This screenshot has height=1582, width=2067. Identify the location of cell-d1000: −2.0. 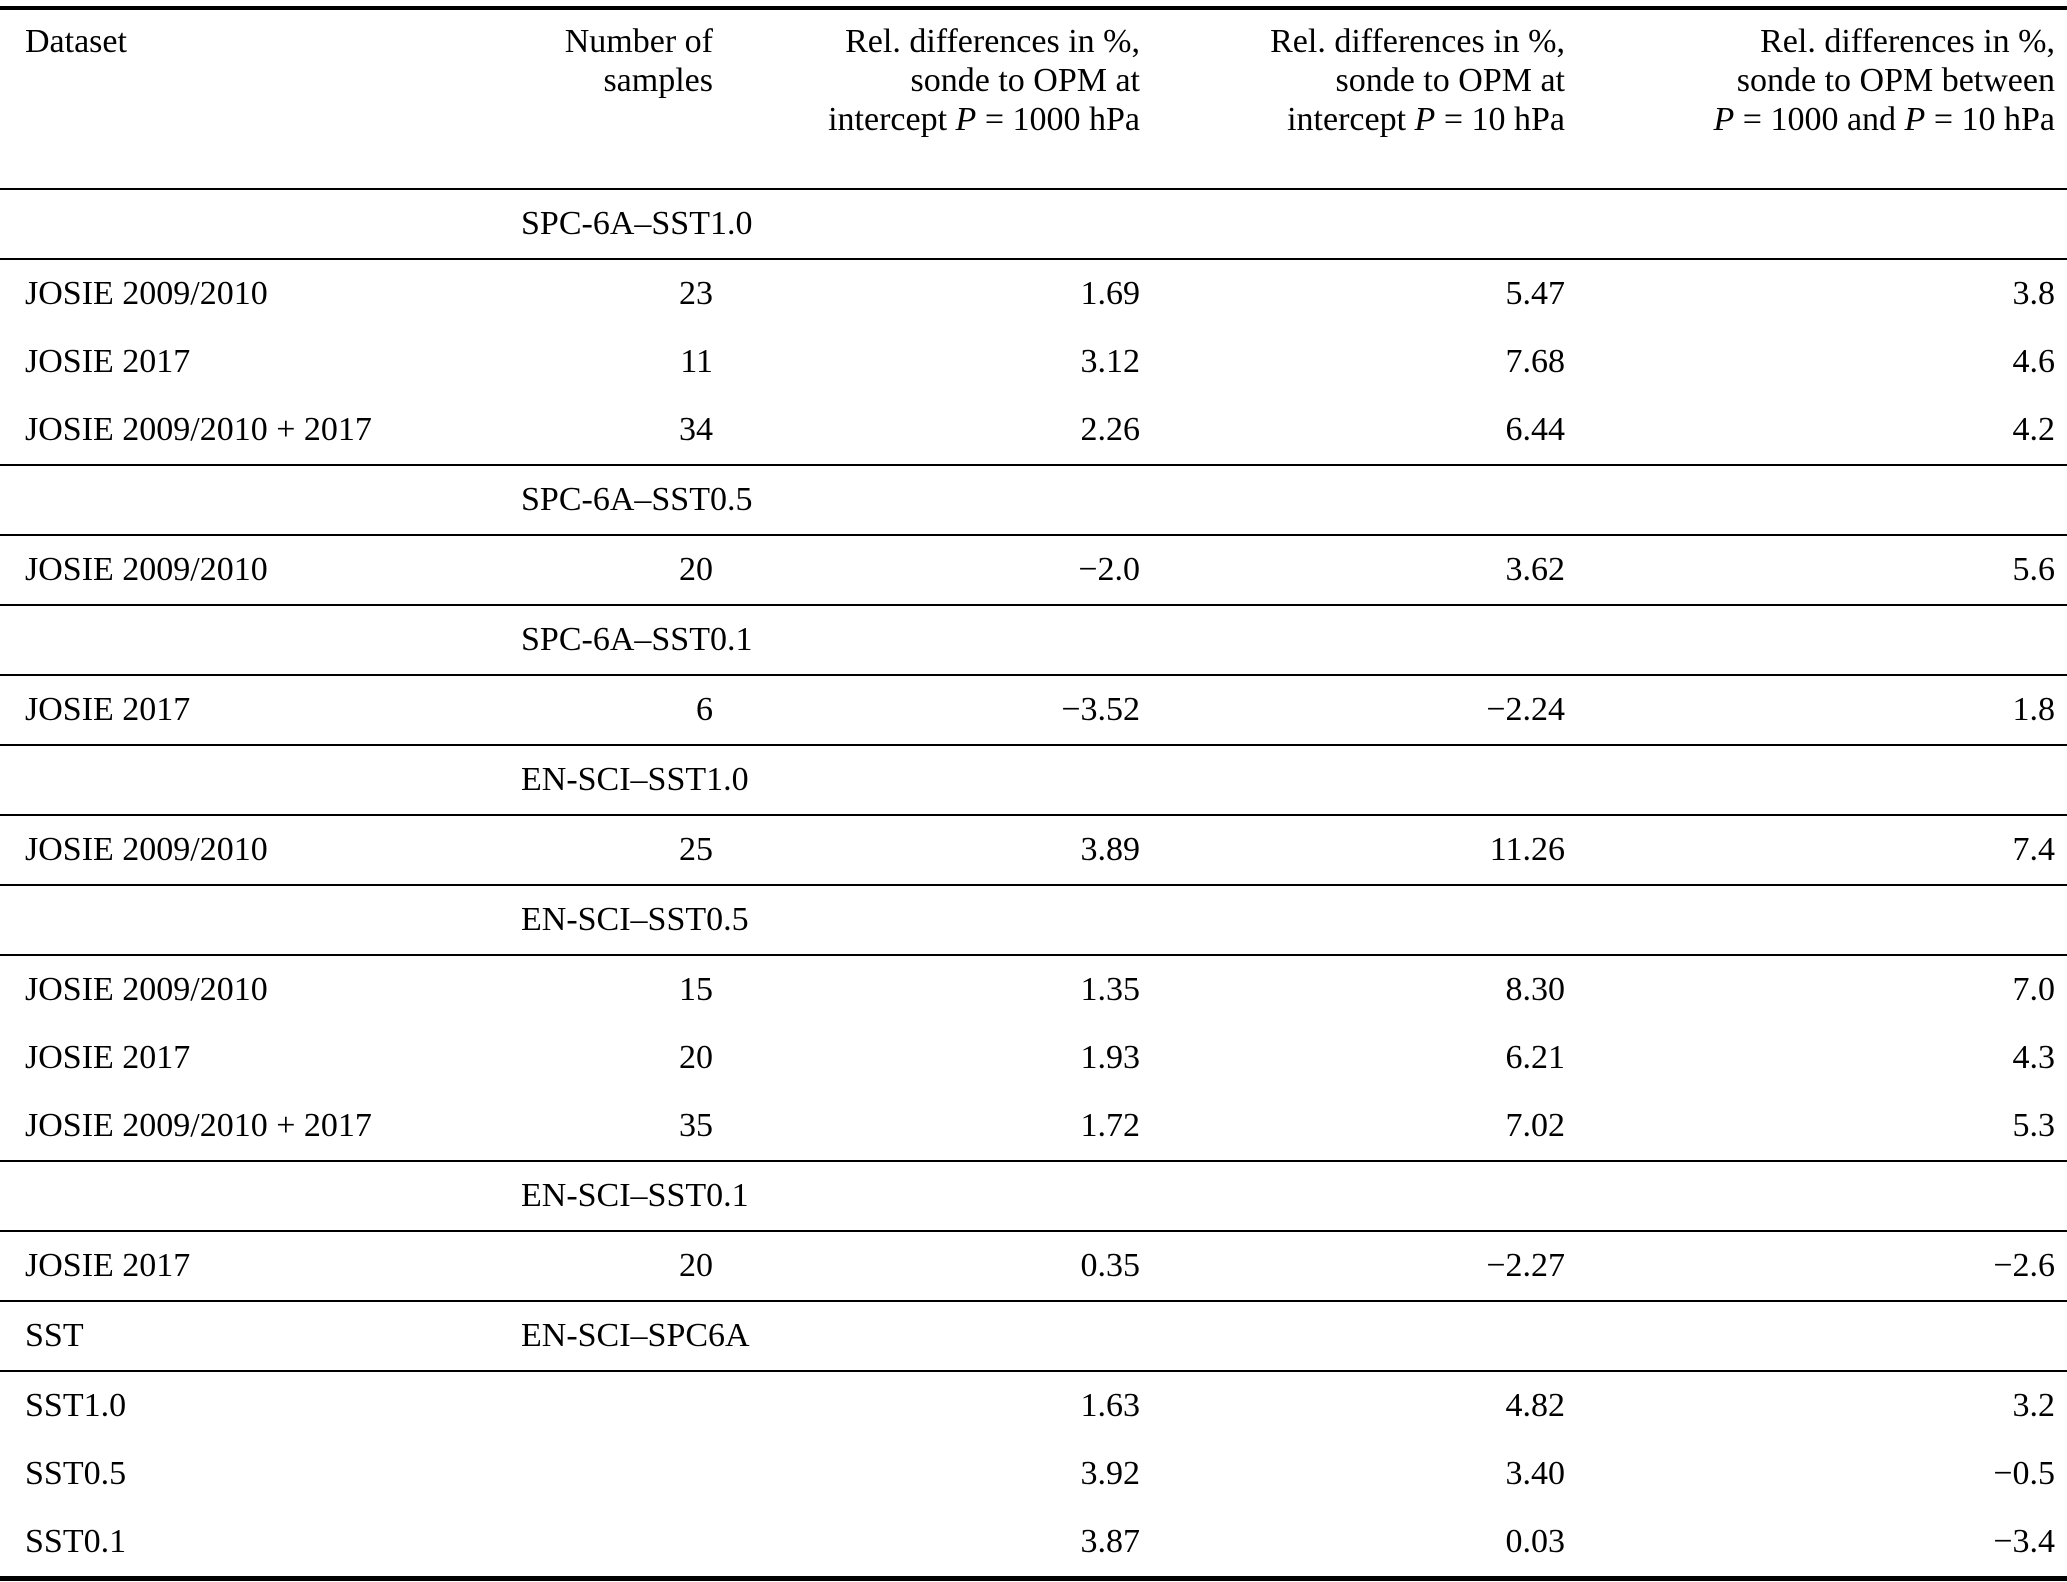
(926, 570).